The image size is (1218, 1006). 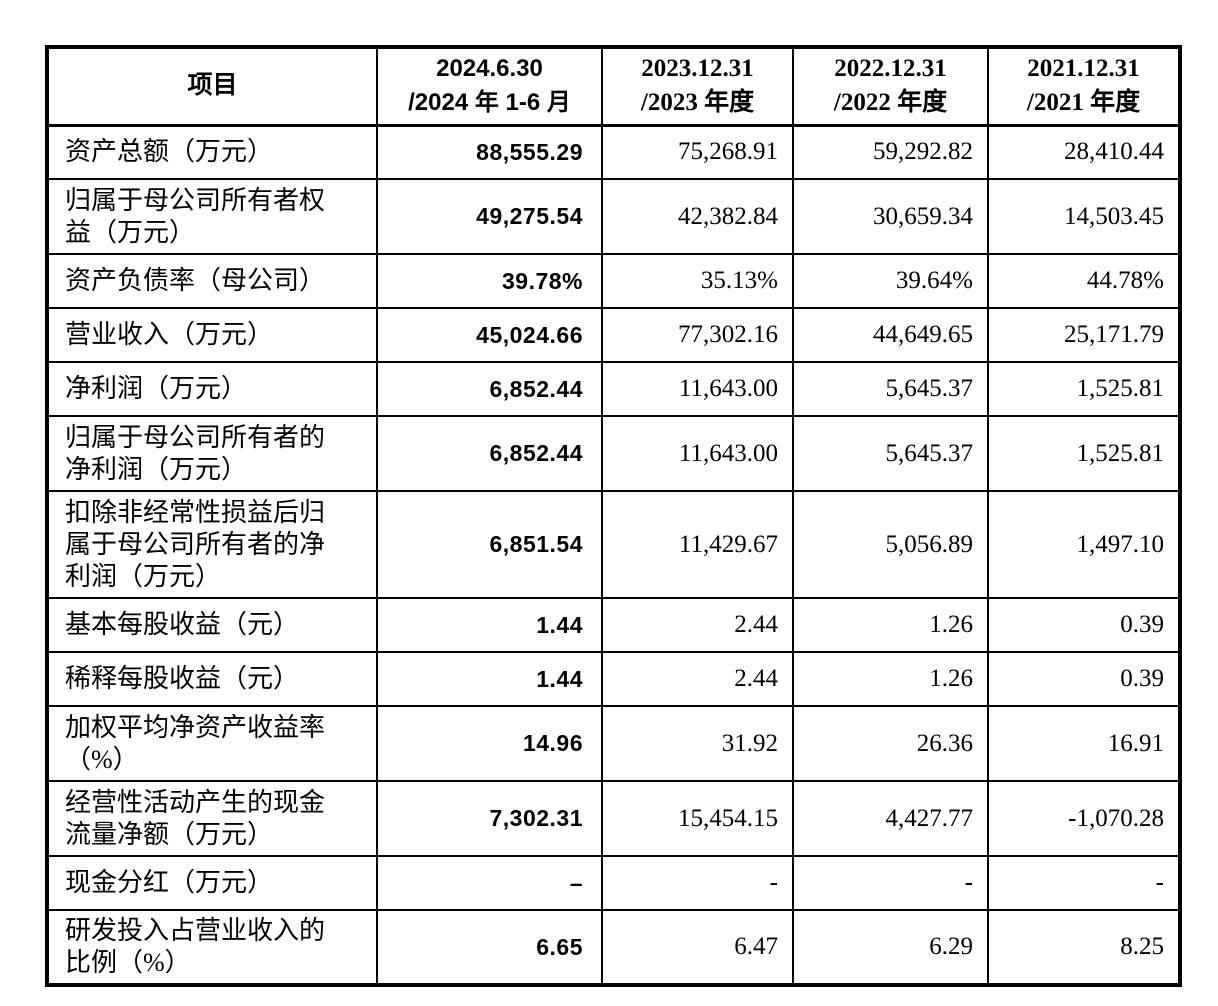 I want to click on table-cell: 15,454.15, so click(x=697, y=818).